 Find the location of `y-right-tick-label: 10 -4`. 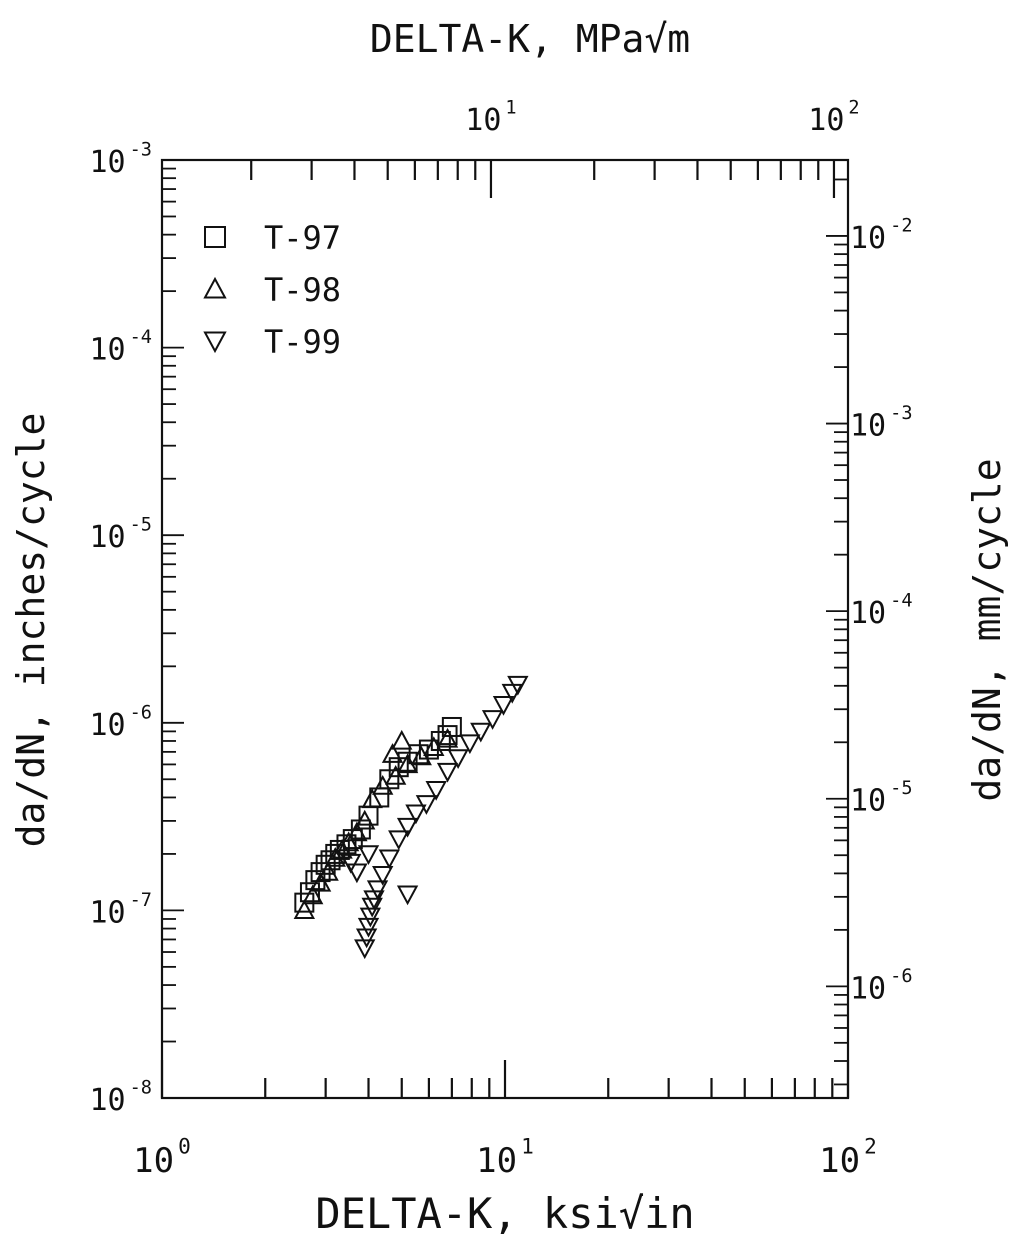

y-right-tick-label: 10 -4 is located at coordinates (881, 611).